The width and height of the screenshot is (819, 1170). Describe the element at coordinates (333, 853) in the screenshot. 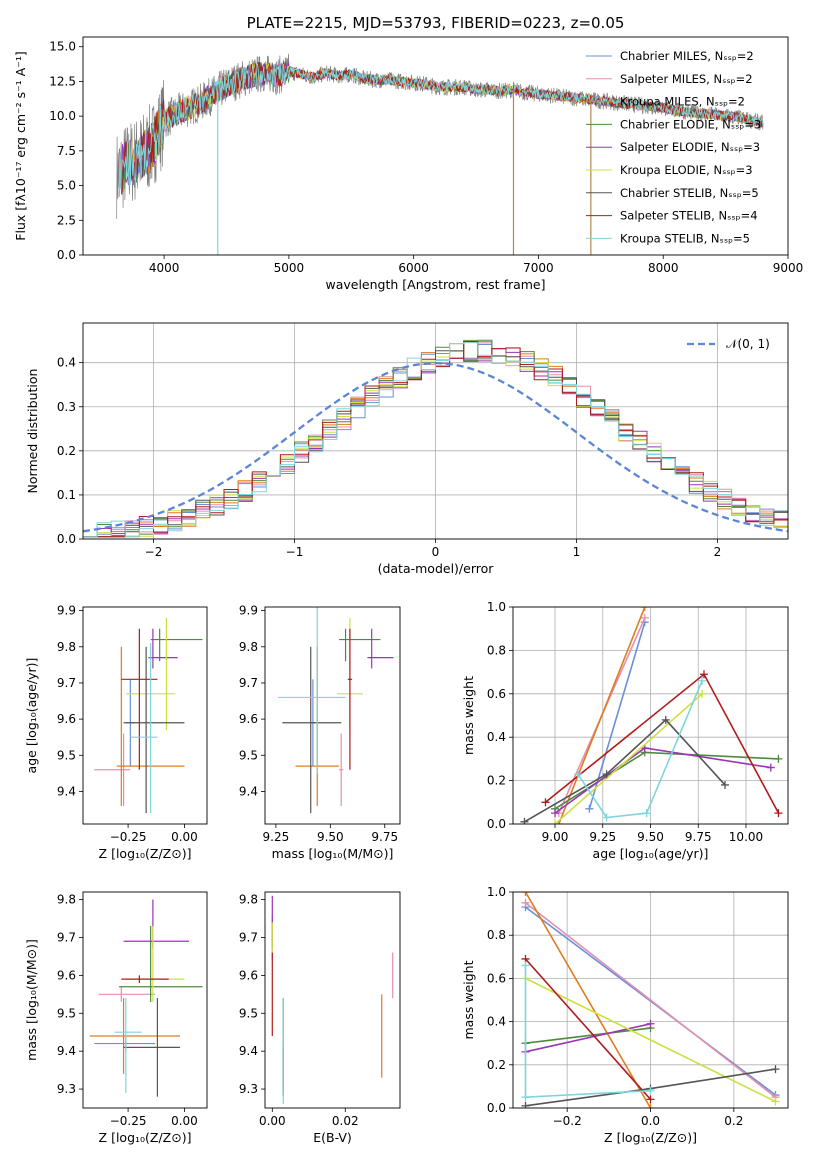

I see `x-axis-label: mass [log₁₀(M/M⊙)]` at that location.